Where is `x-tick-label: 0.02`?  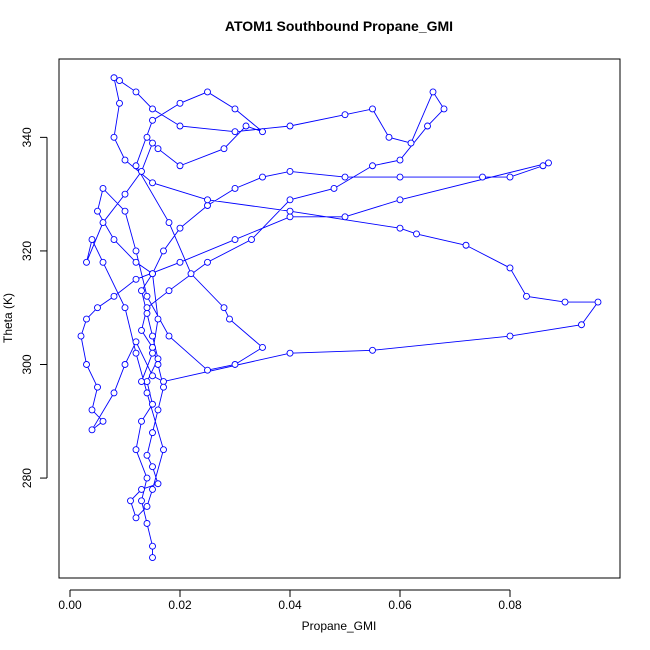 x-tick-label: 0.02 is located at coordinates (180, 605).